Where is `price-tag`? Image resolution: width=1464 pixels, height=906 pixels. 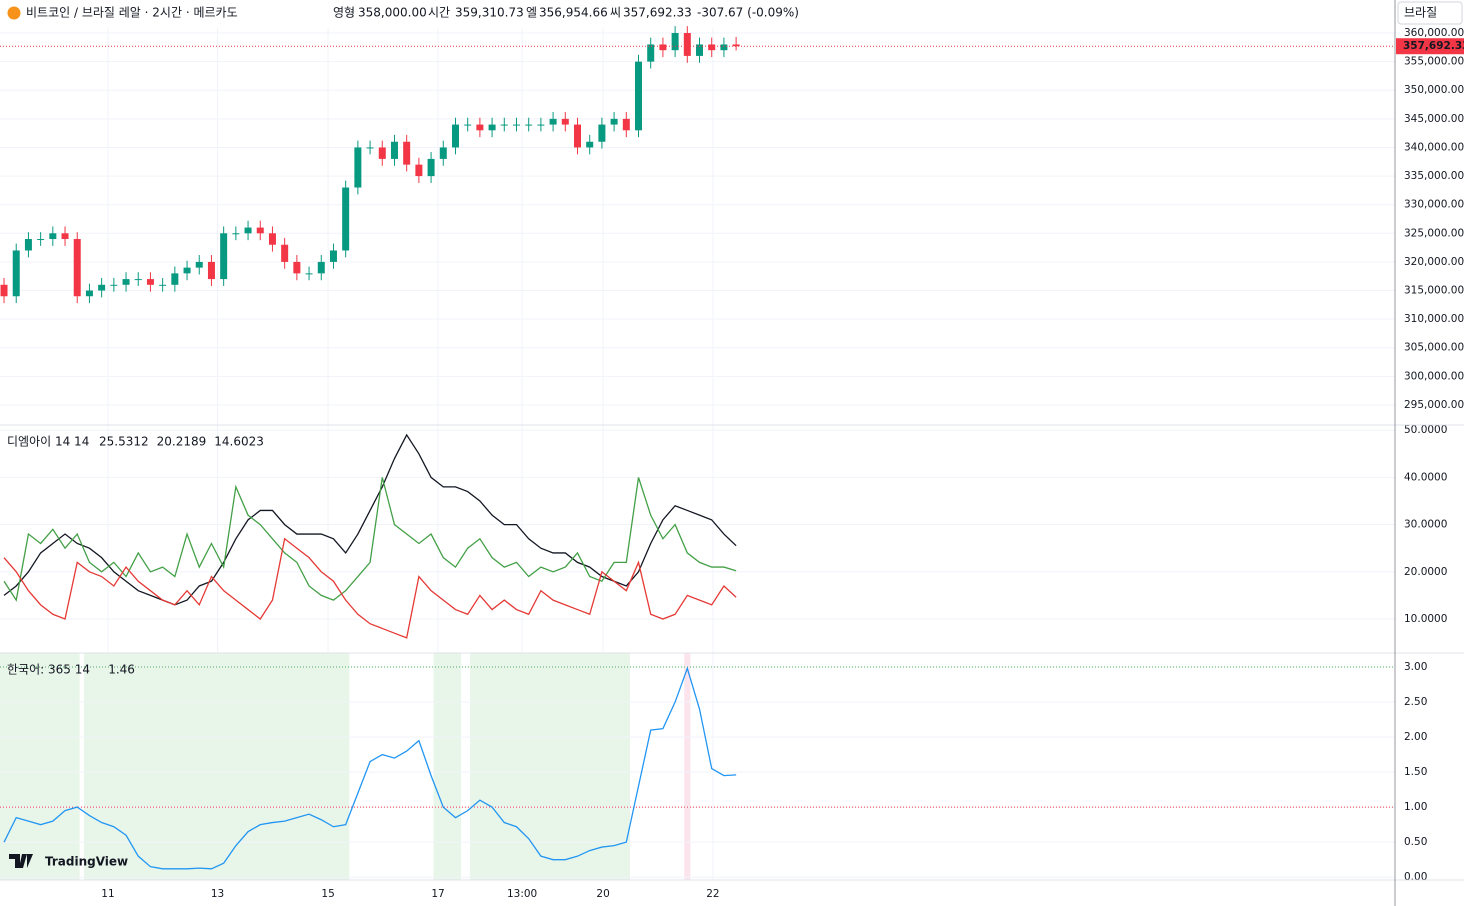
price-tag is located at coordinates (1430, 46).